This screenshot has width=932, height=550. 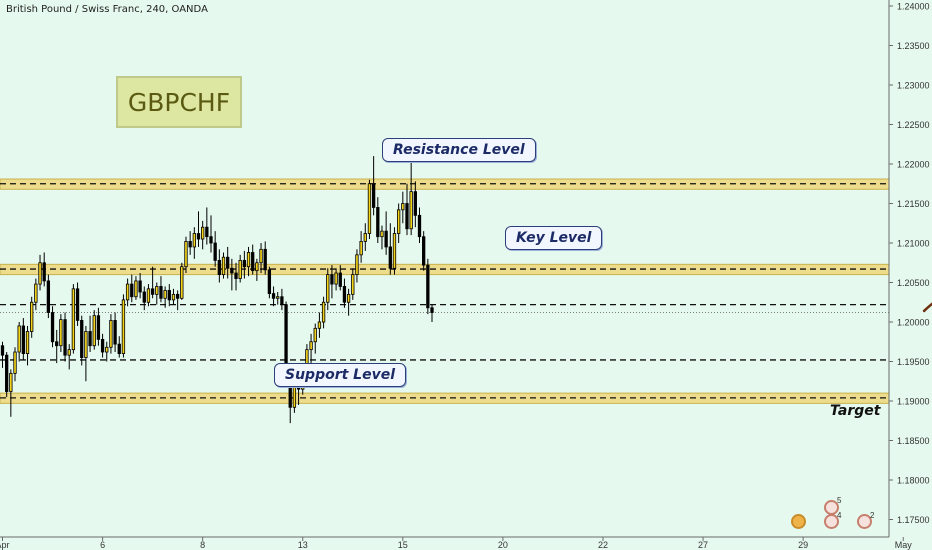 What do you see at coordinates (927, 307) in the screenshot?
I see `projection-arrow` at bounding box center [927, 307].